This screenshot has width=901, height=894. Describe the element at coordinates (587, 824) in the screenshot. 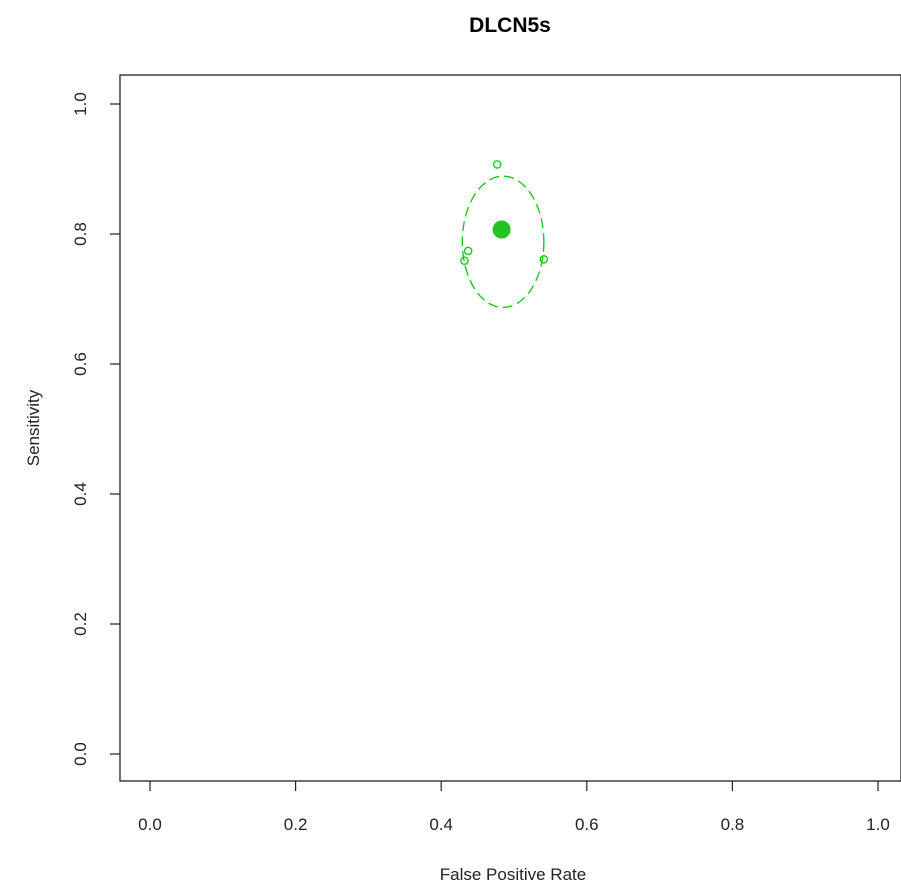

I see `x-tick-label: 0.6` at that location.